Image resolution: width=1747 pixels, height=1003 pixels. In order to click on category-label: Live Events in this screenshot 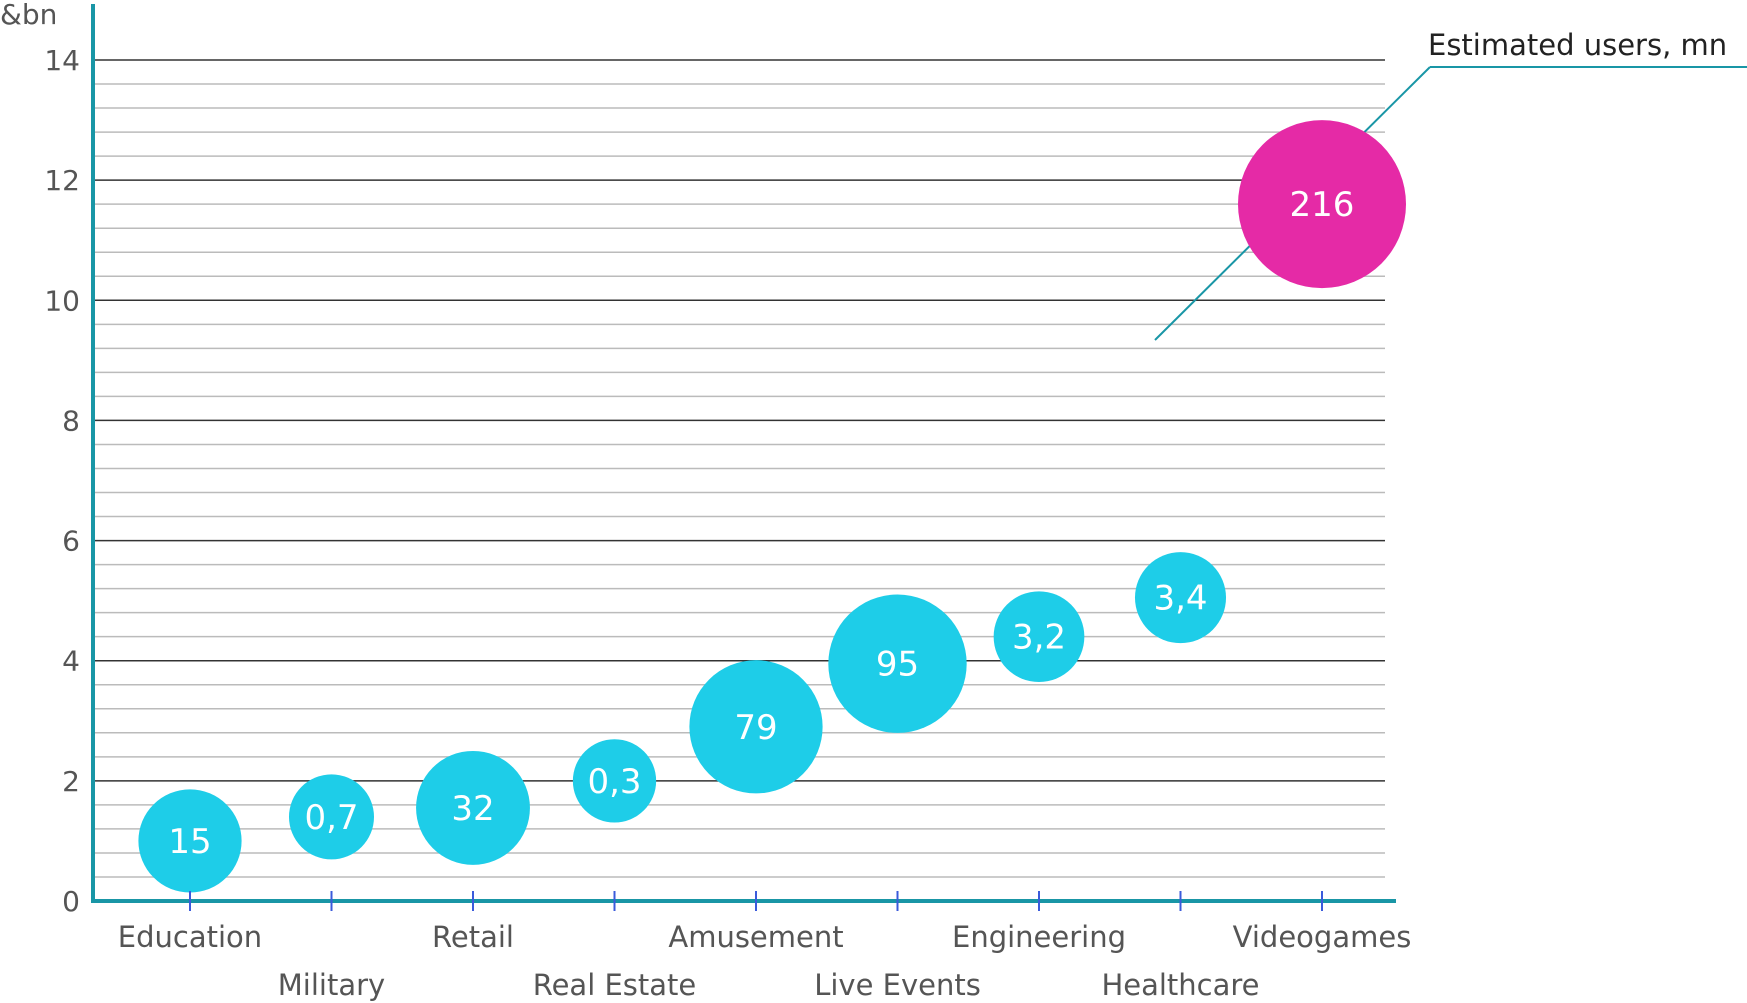, I will do `click(897, 985)`.